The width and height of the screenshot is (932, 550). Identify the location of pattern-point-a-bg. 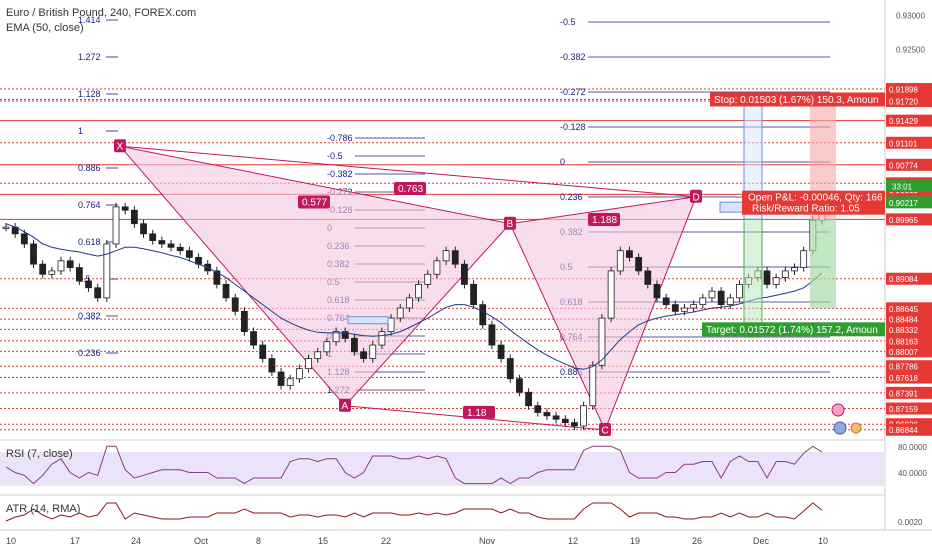
(345, 405).